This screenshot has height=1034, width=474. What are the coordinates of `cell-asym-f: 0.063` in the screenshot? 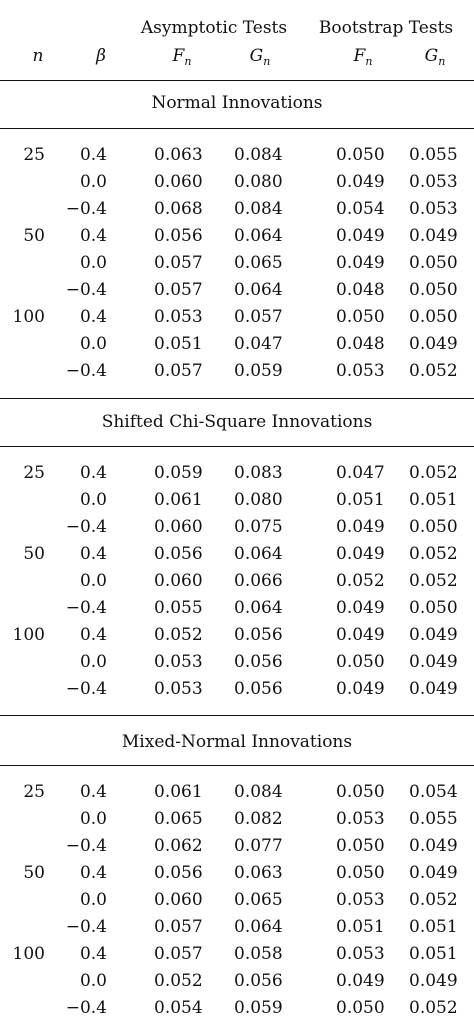 It's located at (178, 155).